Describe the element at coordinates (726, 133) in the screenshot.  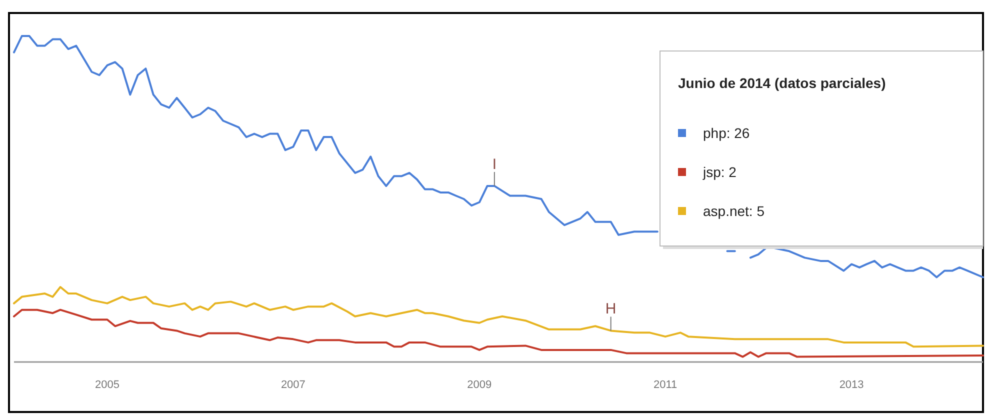
I see `legend-label: php: 26` at that location.